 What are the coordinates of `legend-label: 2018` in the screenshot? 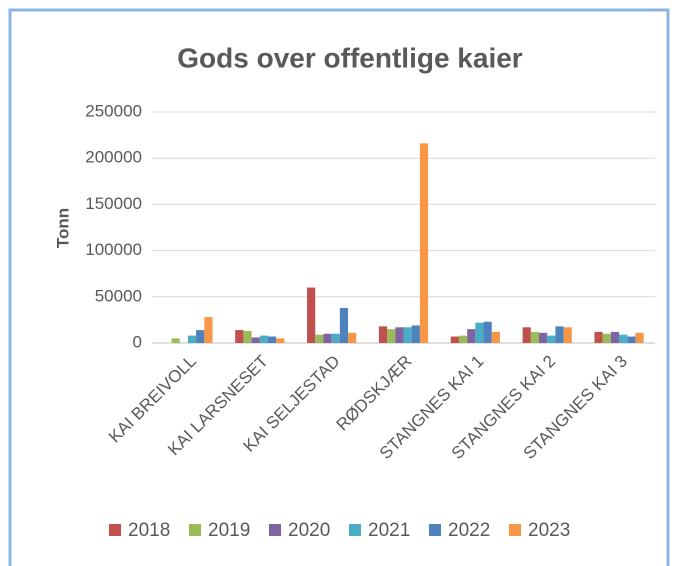 It's located at (149, 530).